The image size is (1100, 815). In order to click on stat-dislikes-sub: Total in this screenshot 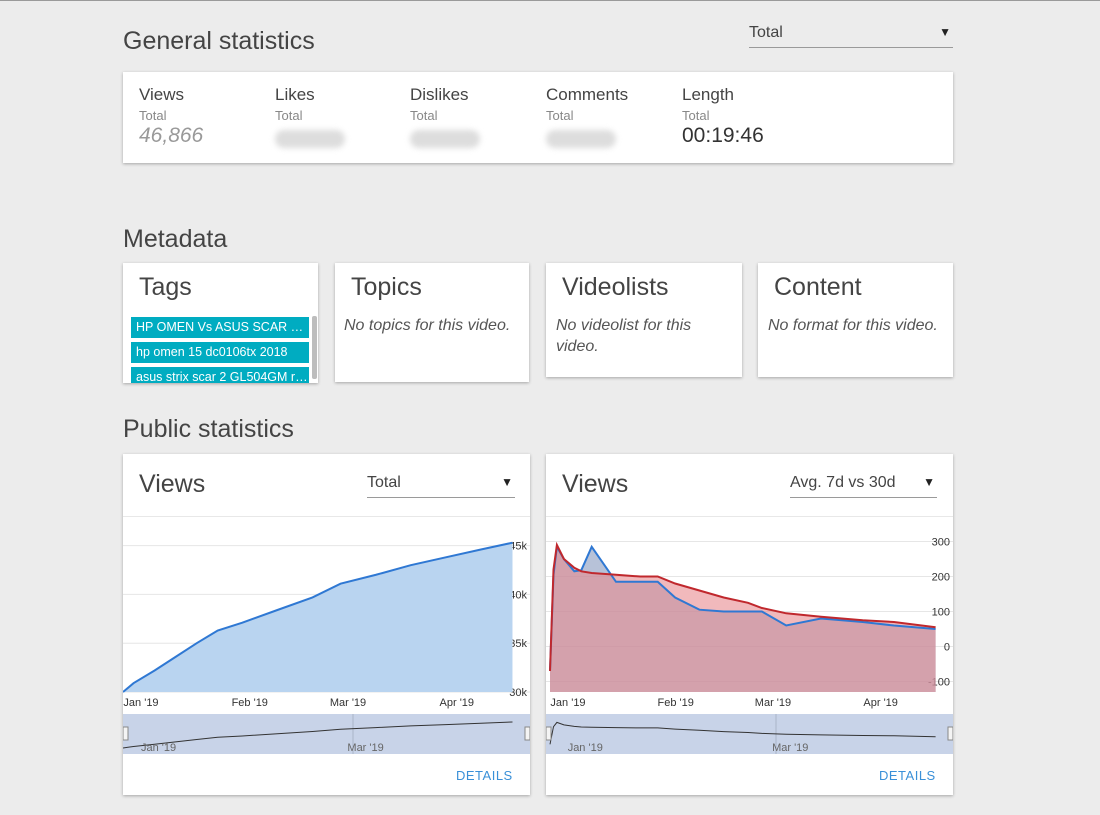, I will do `click(424, 115)`.